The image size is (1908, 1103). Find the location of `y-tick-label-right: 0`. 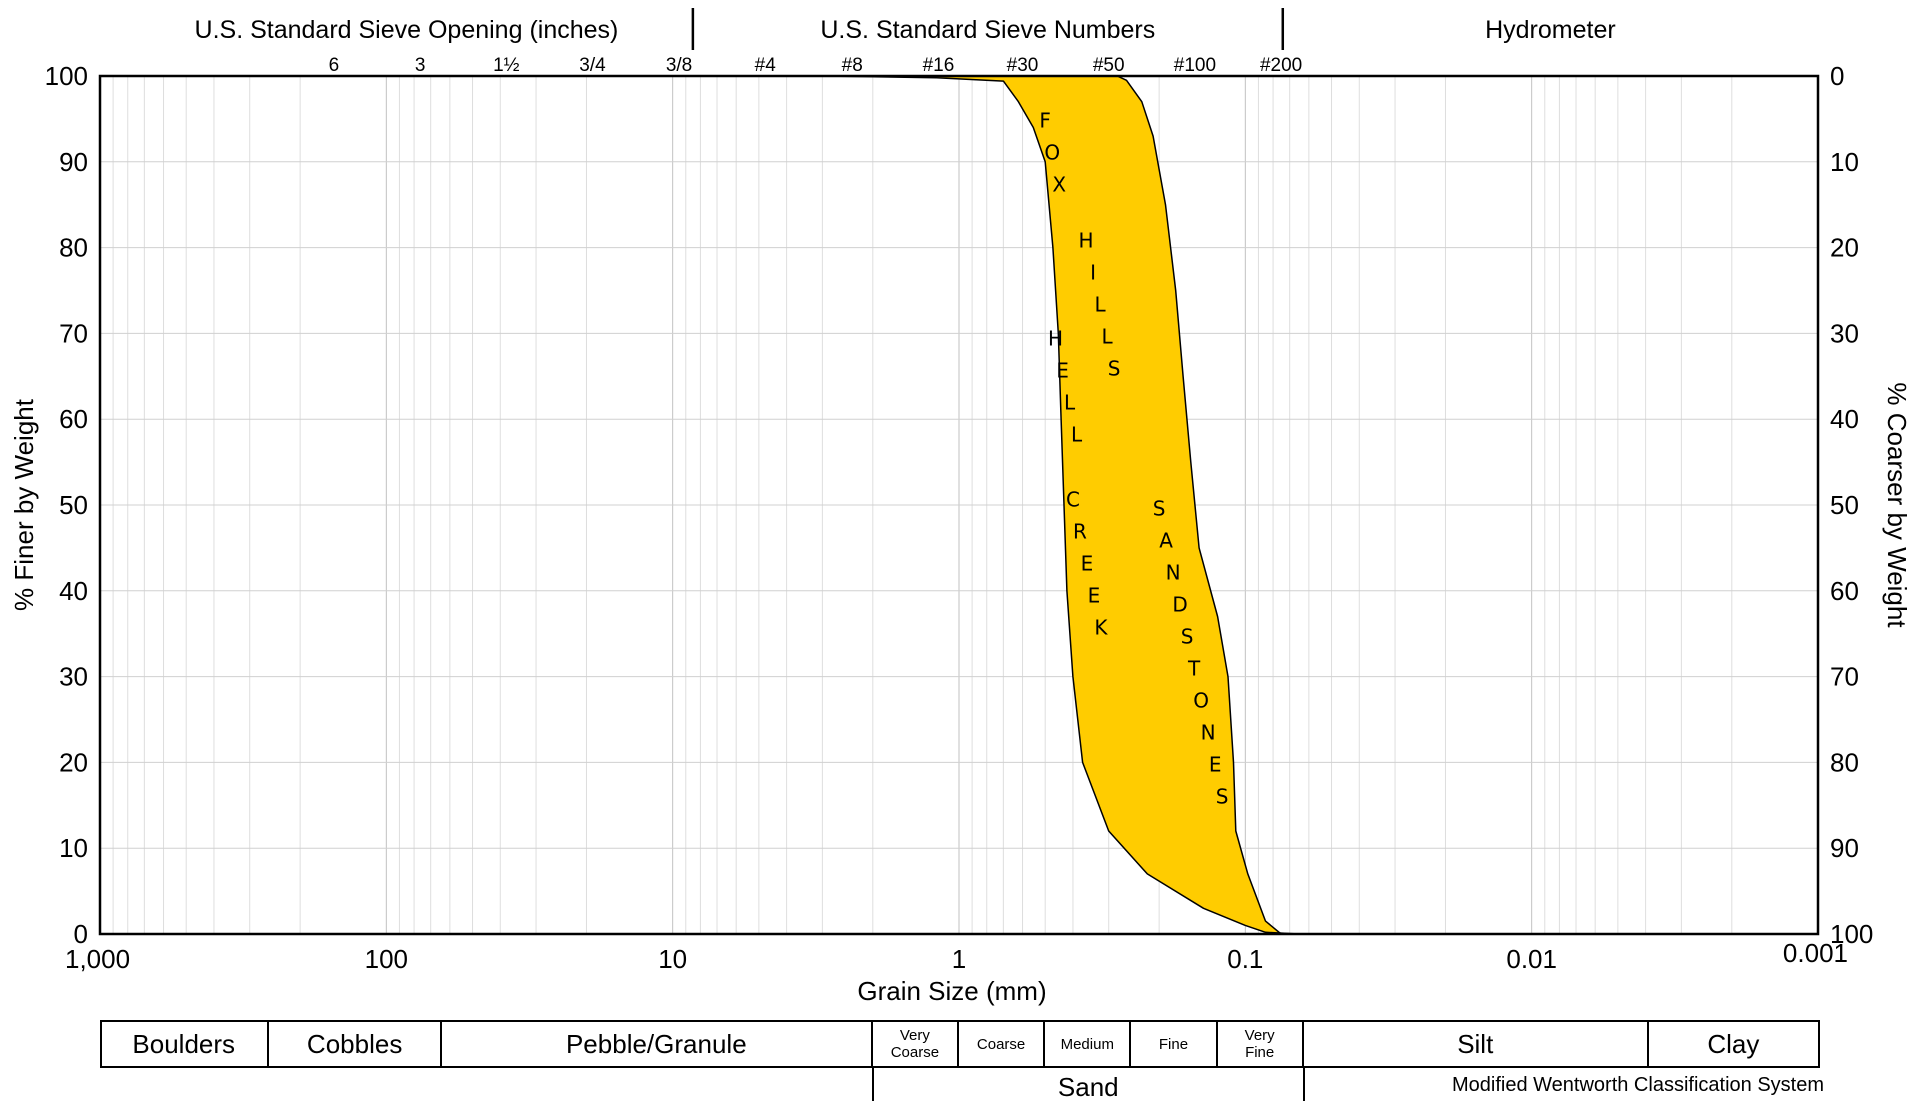

y-tick-label-right: 0 is located at coordinates (1837, 76).